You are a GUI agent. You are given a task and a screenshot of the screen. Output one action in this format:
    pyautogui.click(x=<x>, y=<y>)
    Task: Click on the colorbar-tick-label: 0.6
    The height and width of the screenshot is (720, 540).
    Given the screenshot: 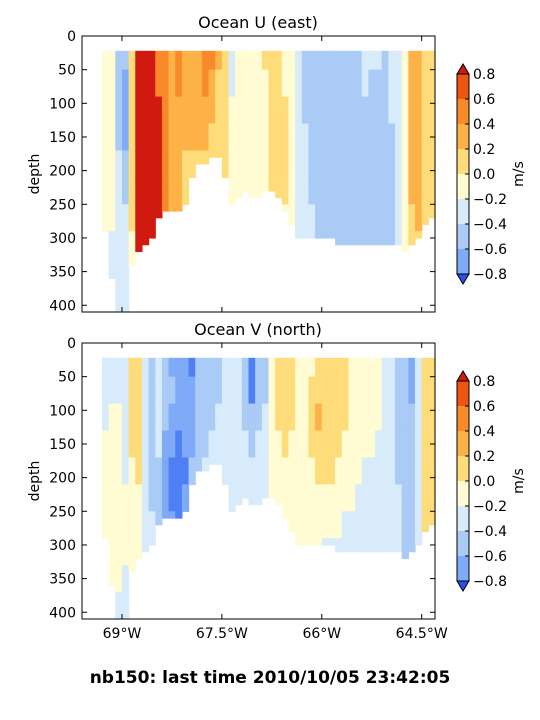 What is the action you would take?
    pyautogui.click(x=484, y=100)
    